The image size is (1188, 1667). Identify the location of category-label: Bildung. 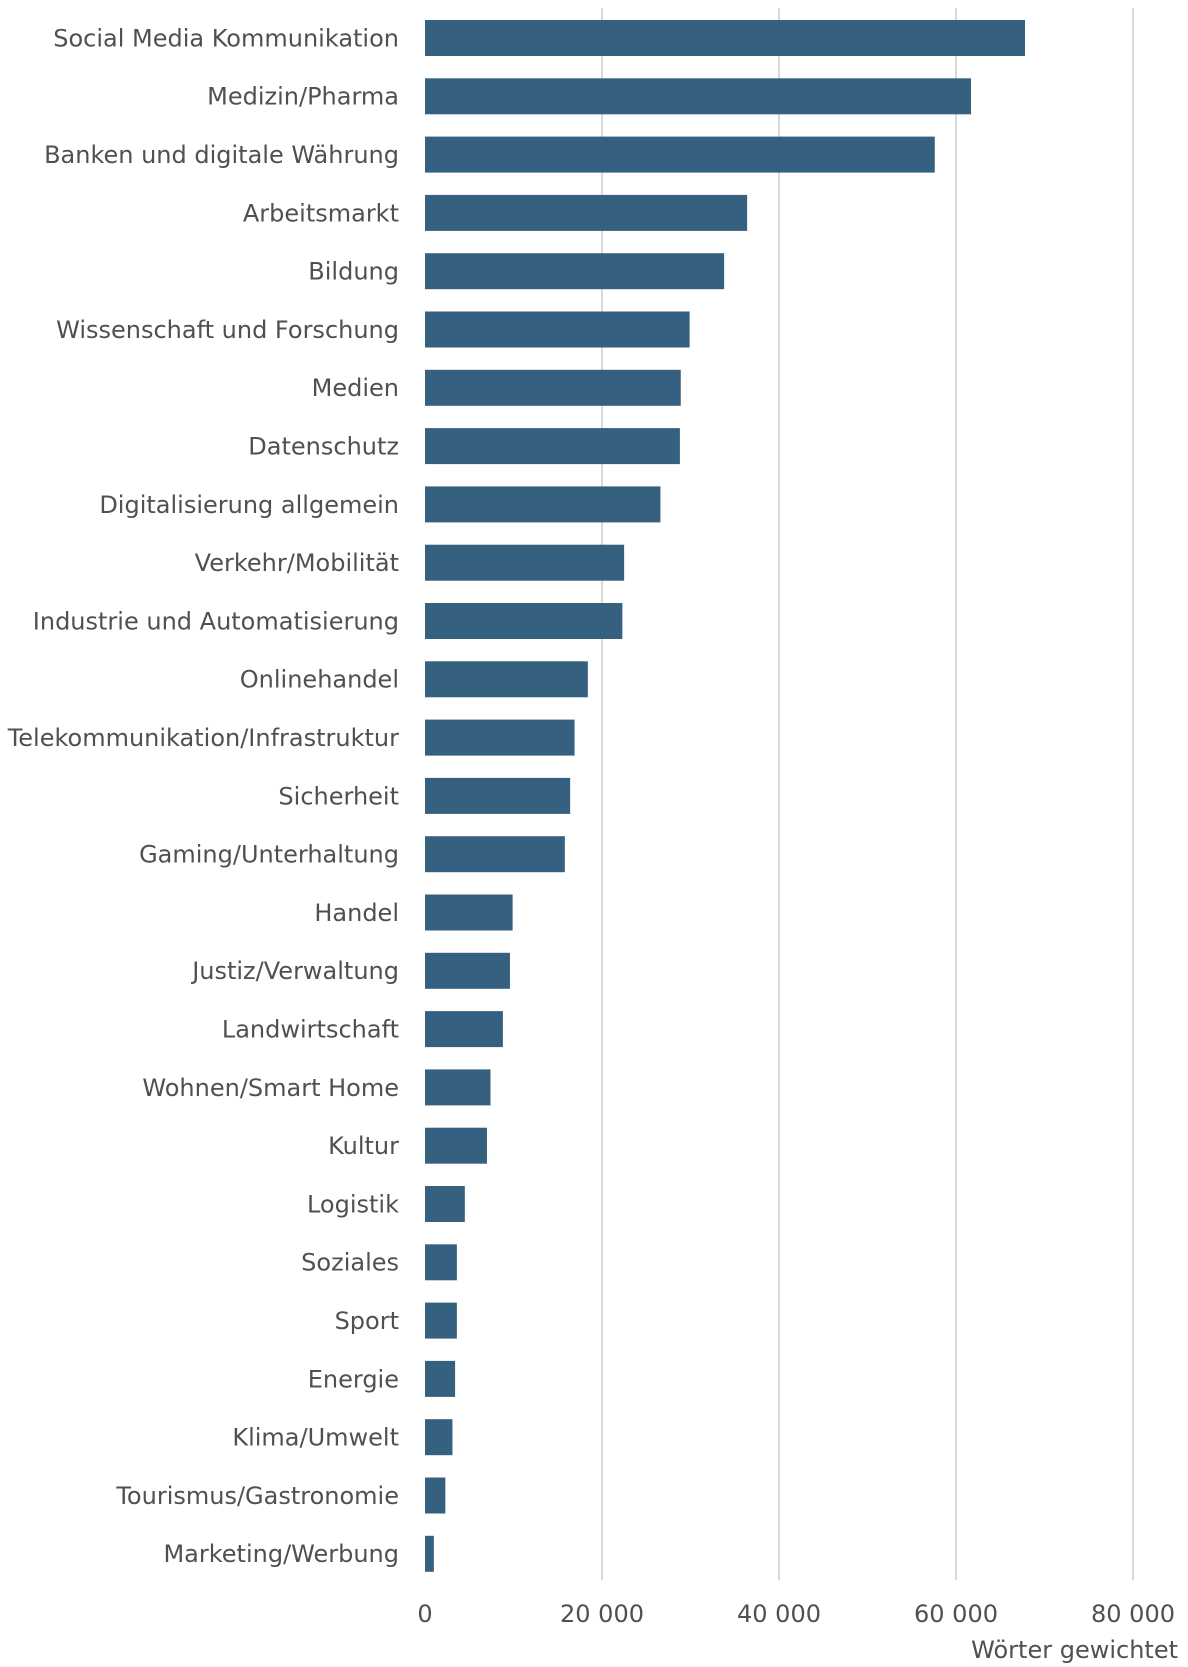
(353, 272).